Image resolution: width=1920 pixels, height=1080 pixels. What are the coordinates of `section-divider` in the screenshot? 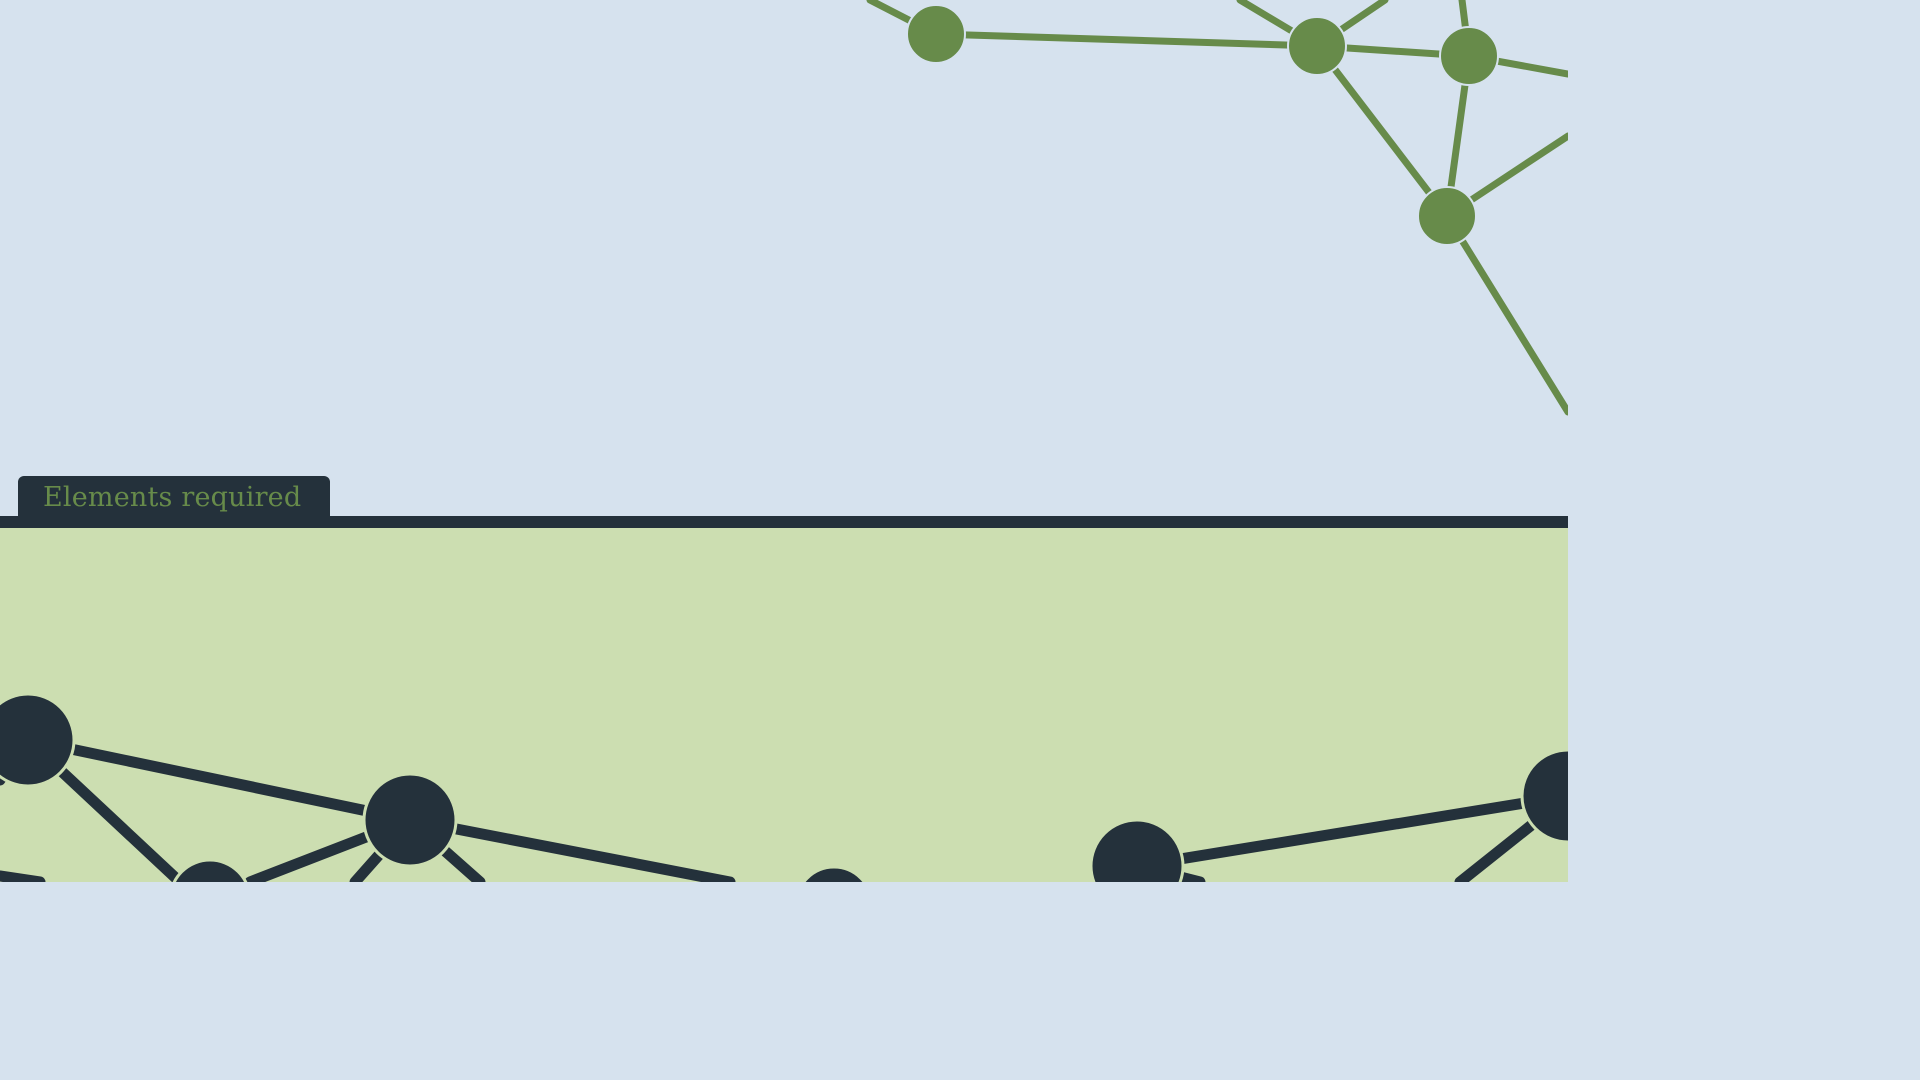 It's located at (784, 522).